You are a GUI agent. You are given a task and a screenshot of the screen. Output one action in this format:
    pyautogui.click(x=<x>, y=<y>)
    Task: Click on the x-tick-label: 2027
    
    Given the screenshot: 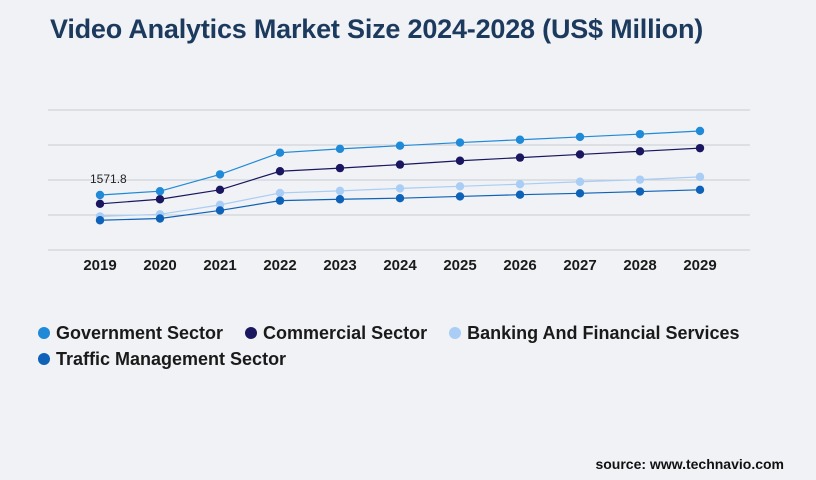 What is the action you would take?
    pyautogui.click(x=579, y=265)
    